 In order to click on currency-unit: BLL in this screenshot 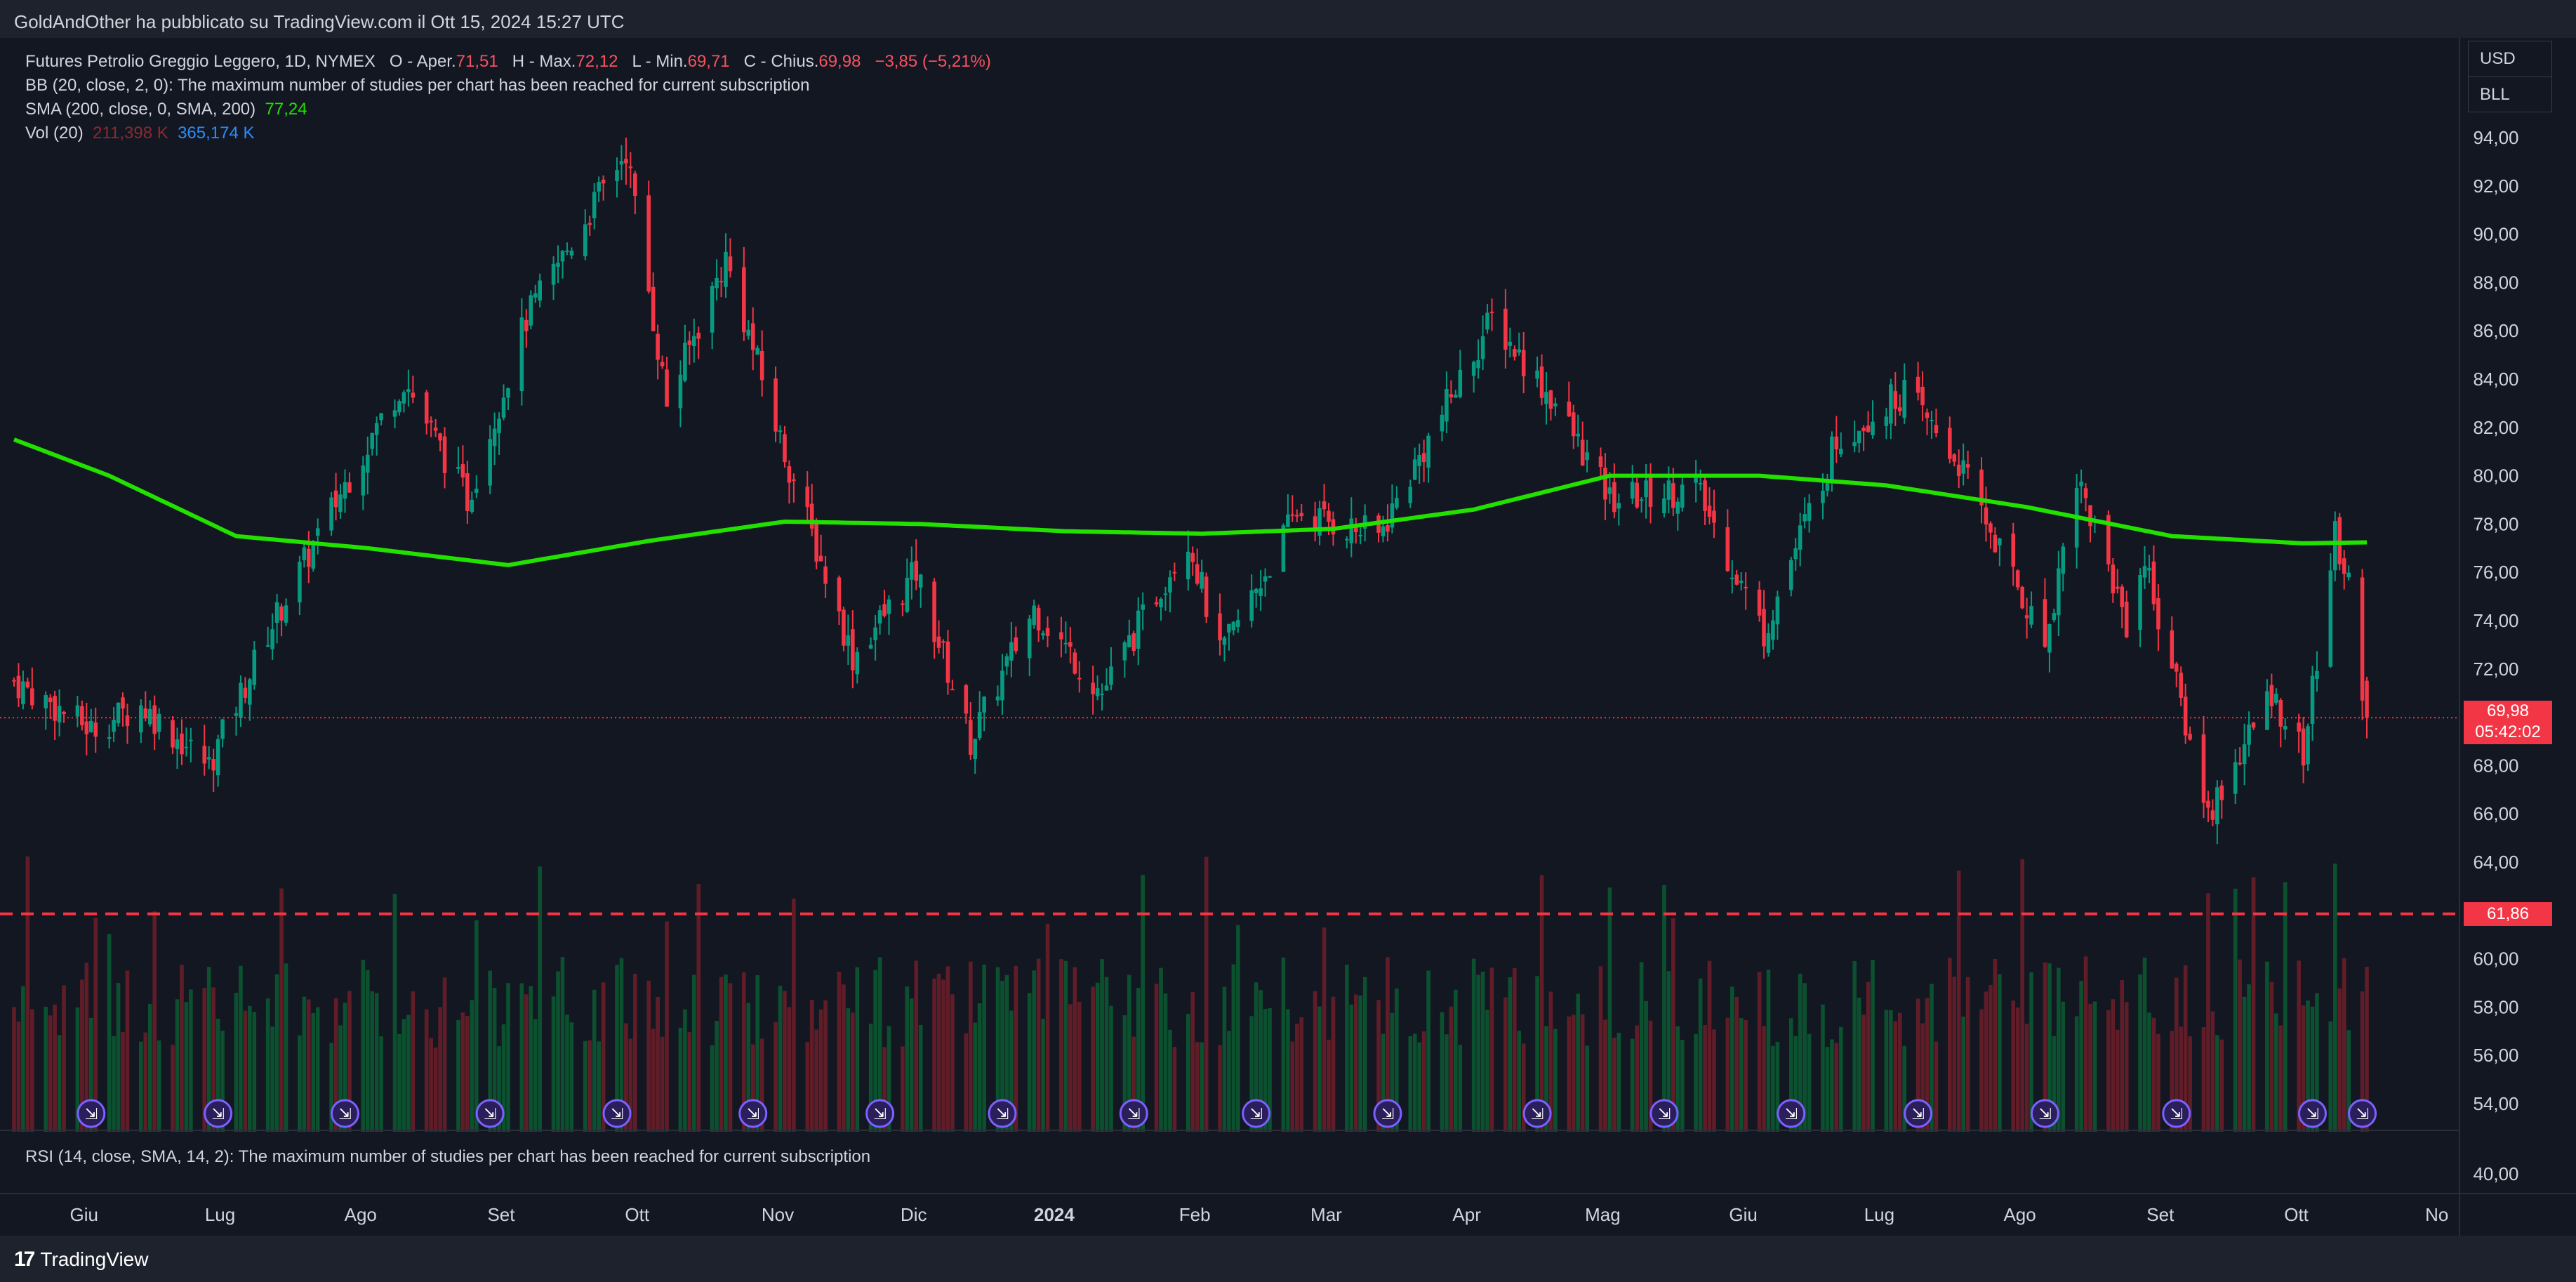, I will do `click(2510, 94)`.